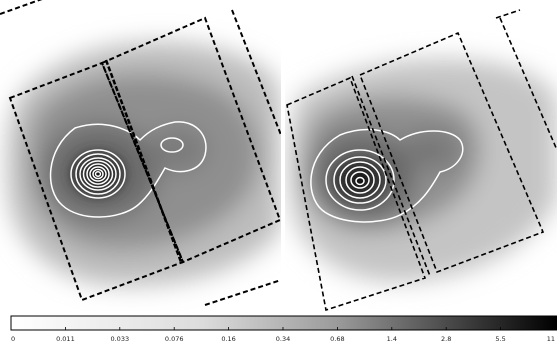 The width and height of the screenshot is (557, 343). I want to click on colorbar-tick-label: 5.5, so click(500, 339).